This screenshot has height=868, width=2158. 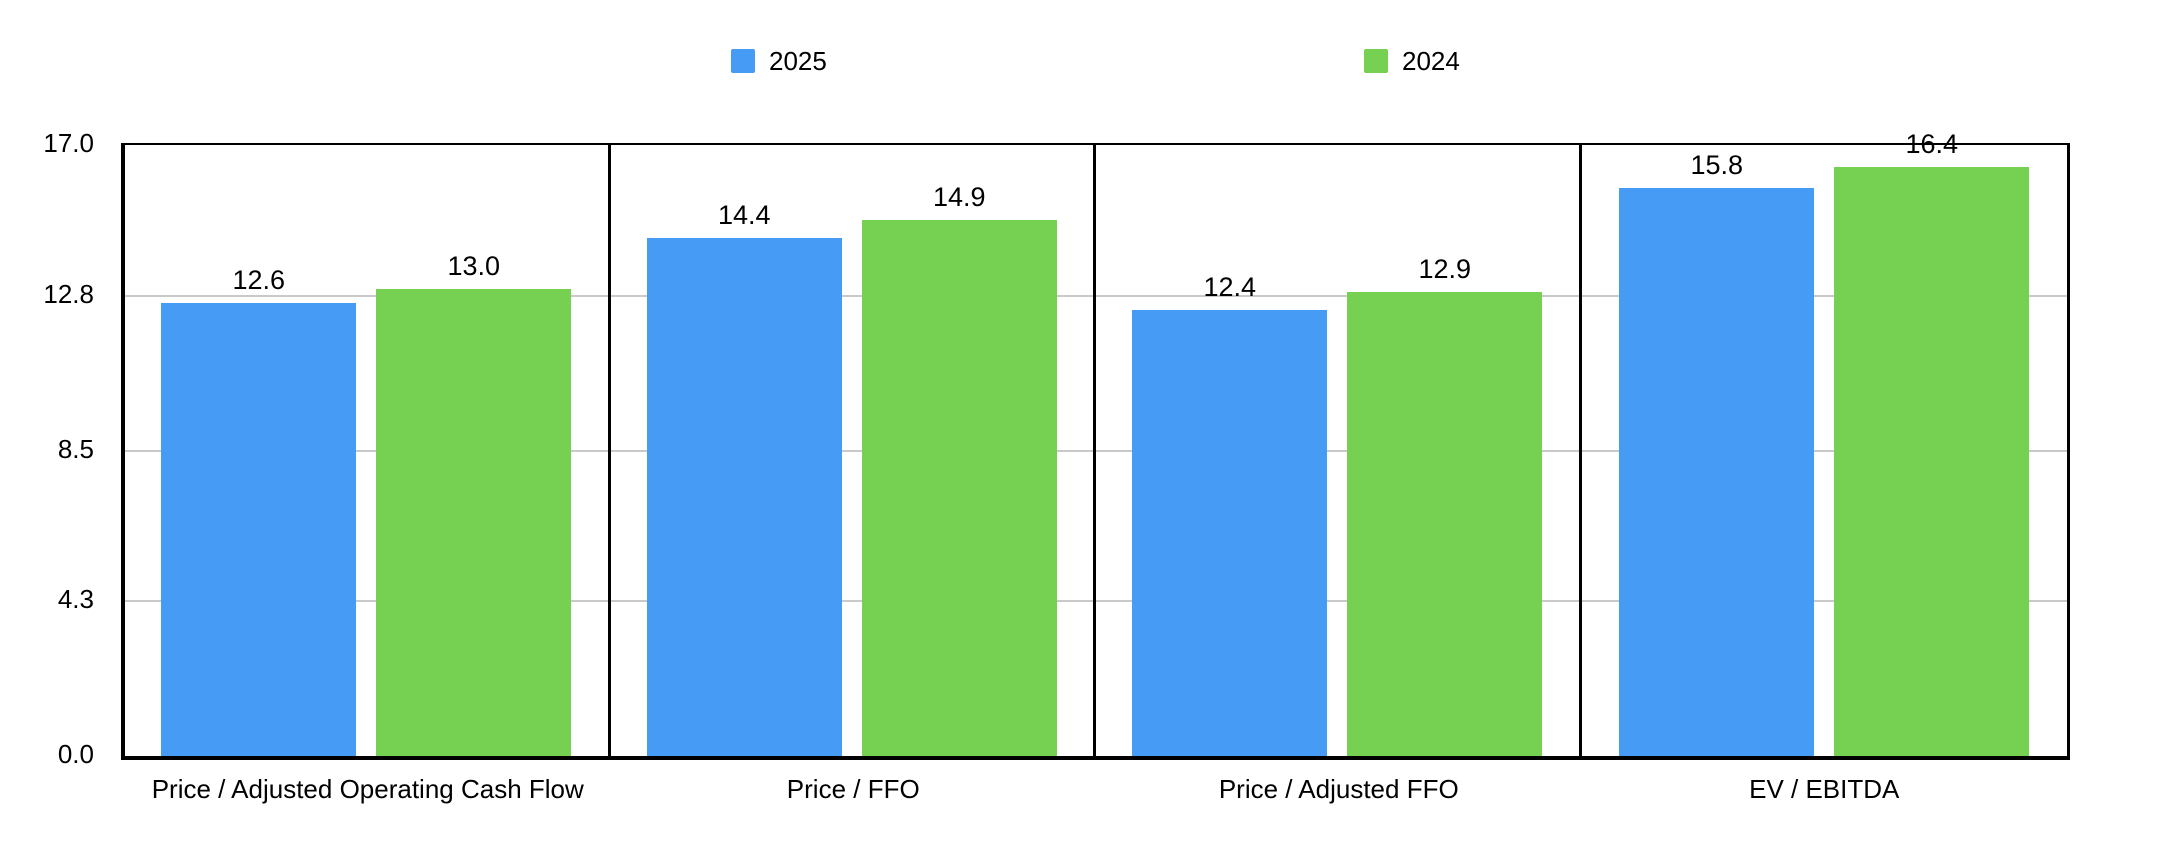 I want to click on bar-2025-ev-ebitda, so click(x=1717, y=472).